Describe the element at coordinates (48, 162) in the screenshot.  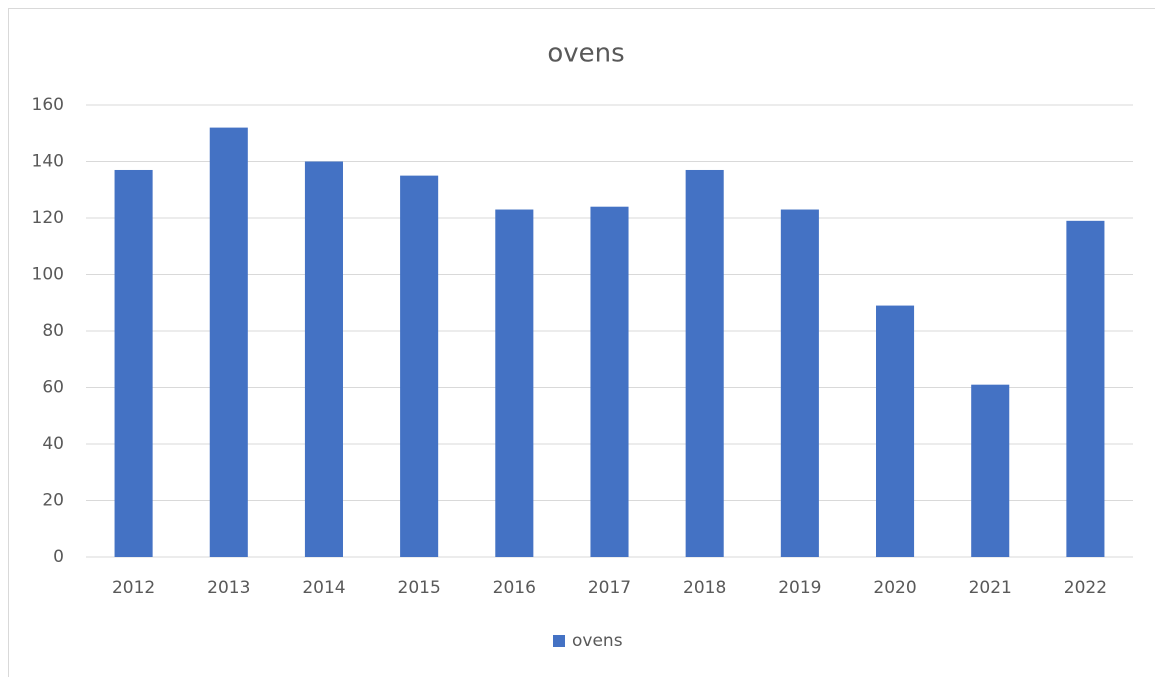
I see `y-tick-label: 140` at that location.